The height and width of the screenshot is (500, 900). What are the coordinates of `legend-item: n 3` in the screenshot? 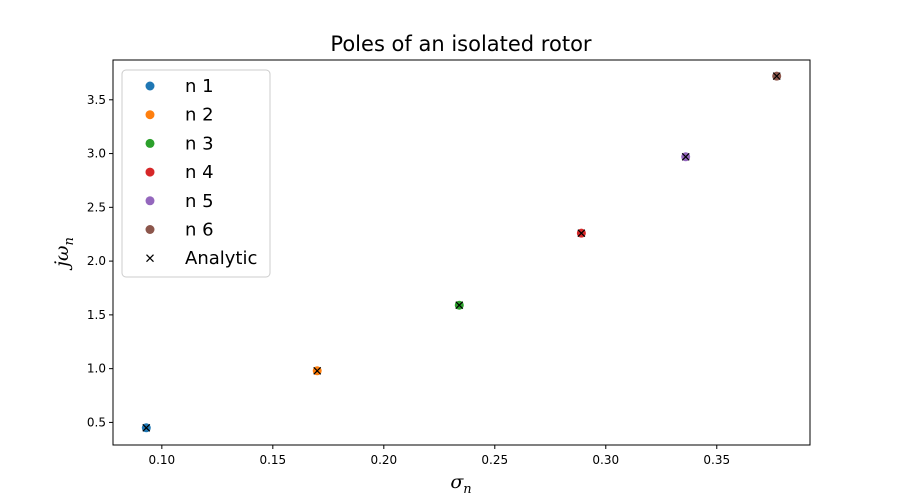 It's located at (179, 143).